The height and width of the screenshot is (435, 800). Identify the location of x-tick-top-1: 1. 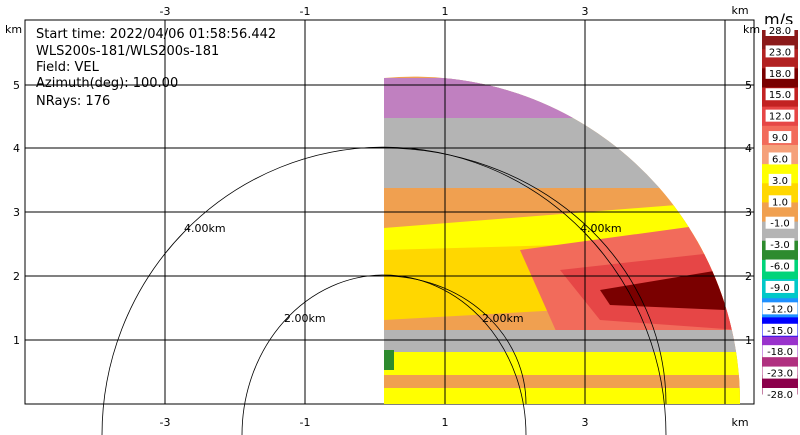
(445, 11).